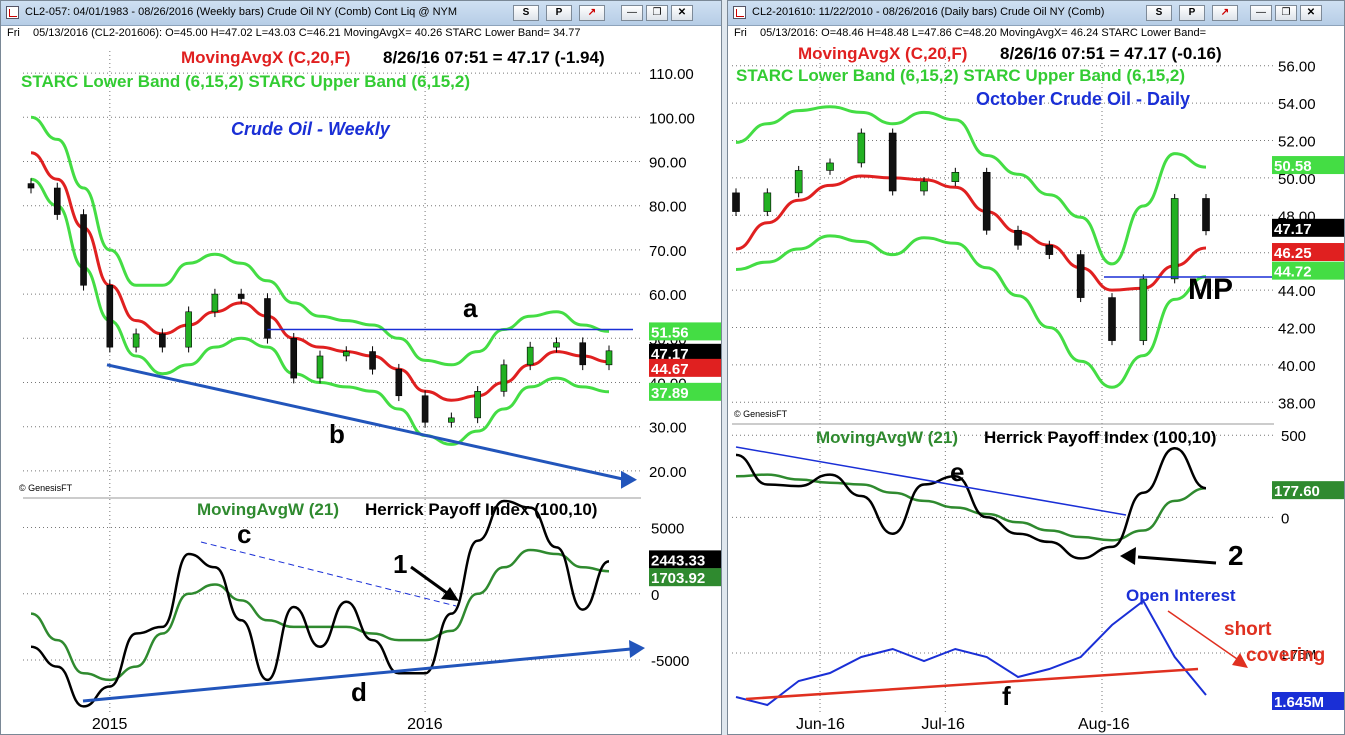 This screenshot has height=735, width=1345. Describe the element at coordinates (971, 311) in the screenshot. I see `starc-lower-band` at that location.